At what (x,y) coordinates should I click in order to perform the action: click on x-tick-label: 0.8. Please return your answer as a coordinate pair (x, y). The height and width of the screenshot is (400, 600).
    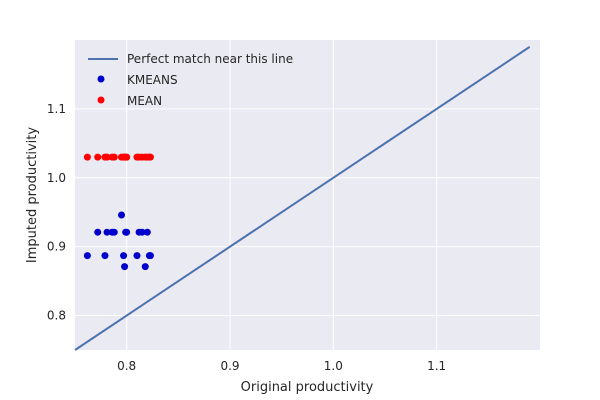
    Looking at the image, I should click on (126, 366).